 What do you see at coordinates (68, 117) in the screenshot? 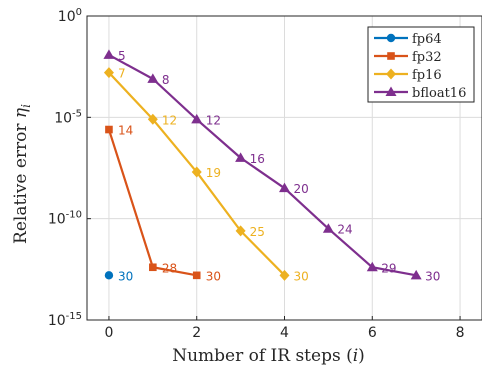
I see `y-tick-label: 10⁻⁵` at bounding box center [68, 117].